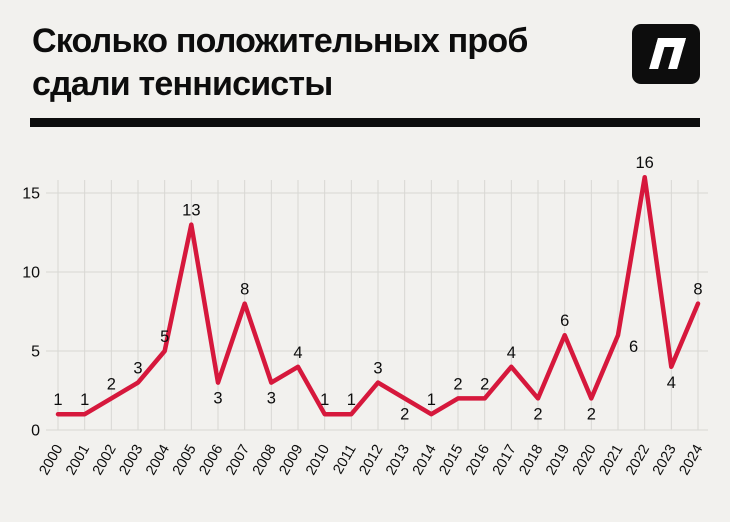 This screenshot has width=730, height=522. Describe the element at coordinates (365, 122) in the screenshot. I see `title-divider` at that location.